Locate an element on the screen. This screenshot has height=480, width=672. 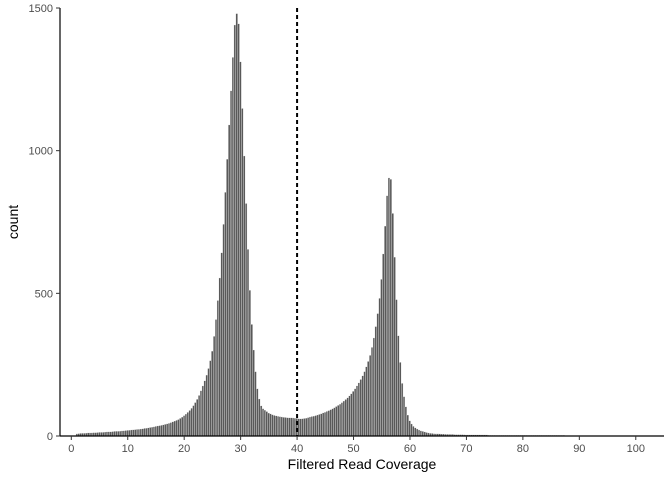
x-tick-label: 60 is located at coordinates (410, 449).